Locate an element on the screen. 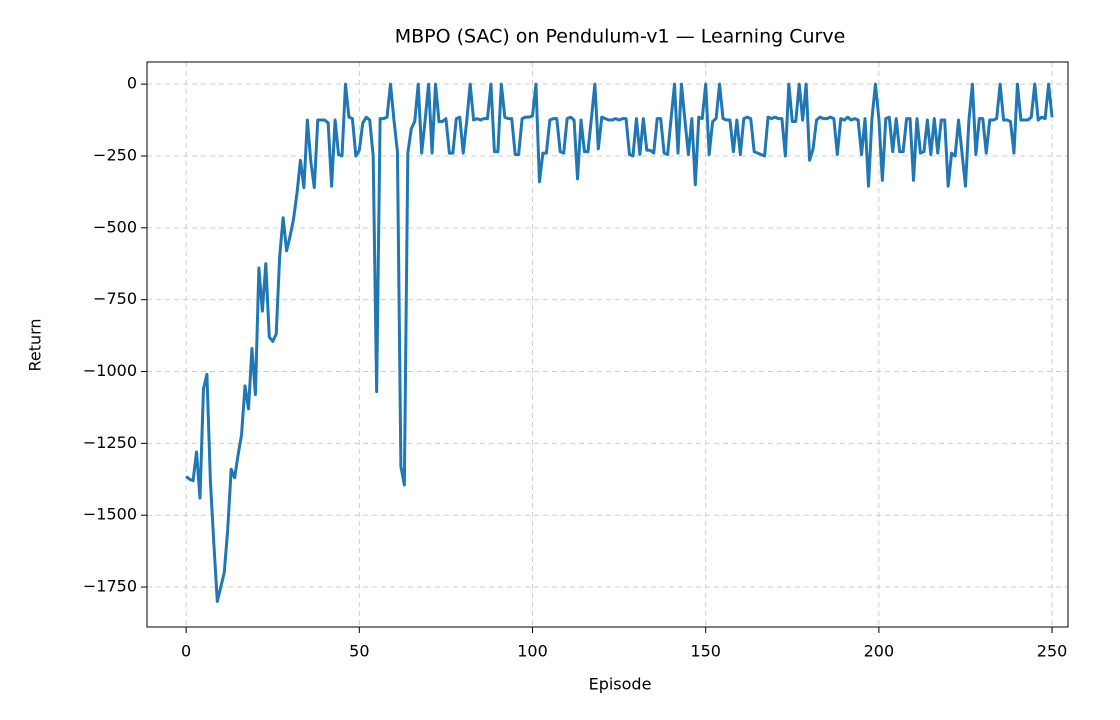 The width and height of the screenshot is (1120, 720). y-tick-label: −1000 is located at coordinates (110, 370).